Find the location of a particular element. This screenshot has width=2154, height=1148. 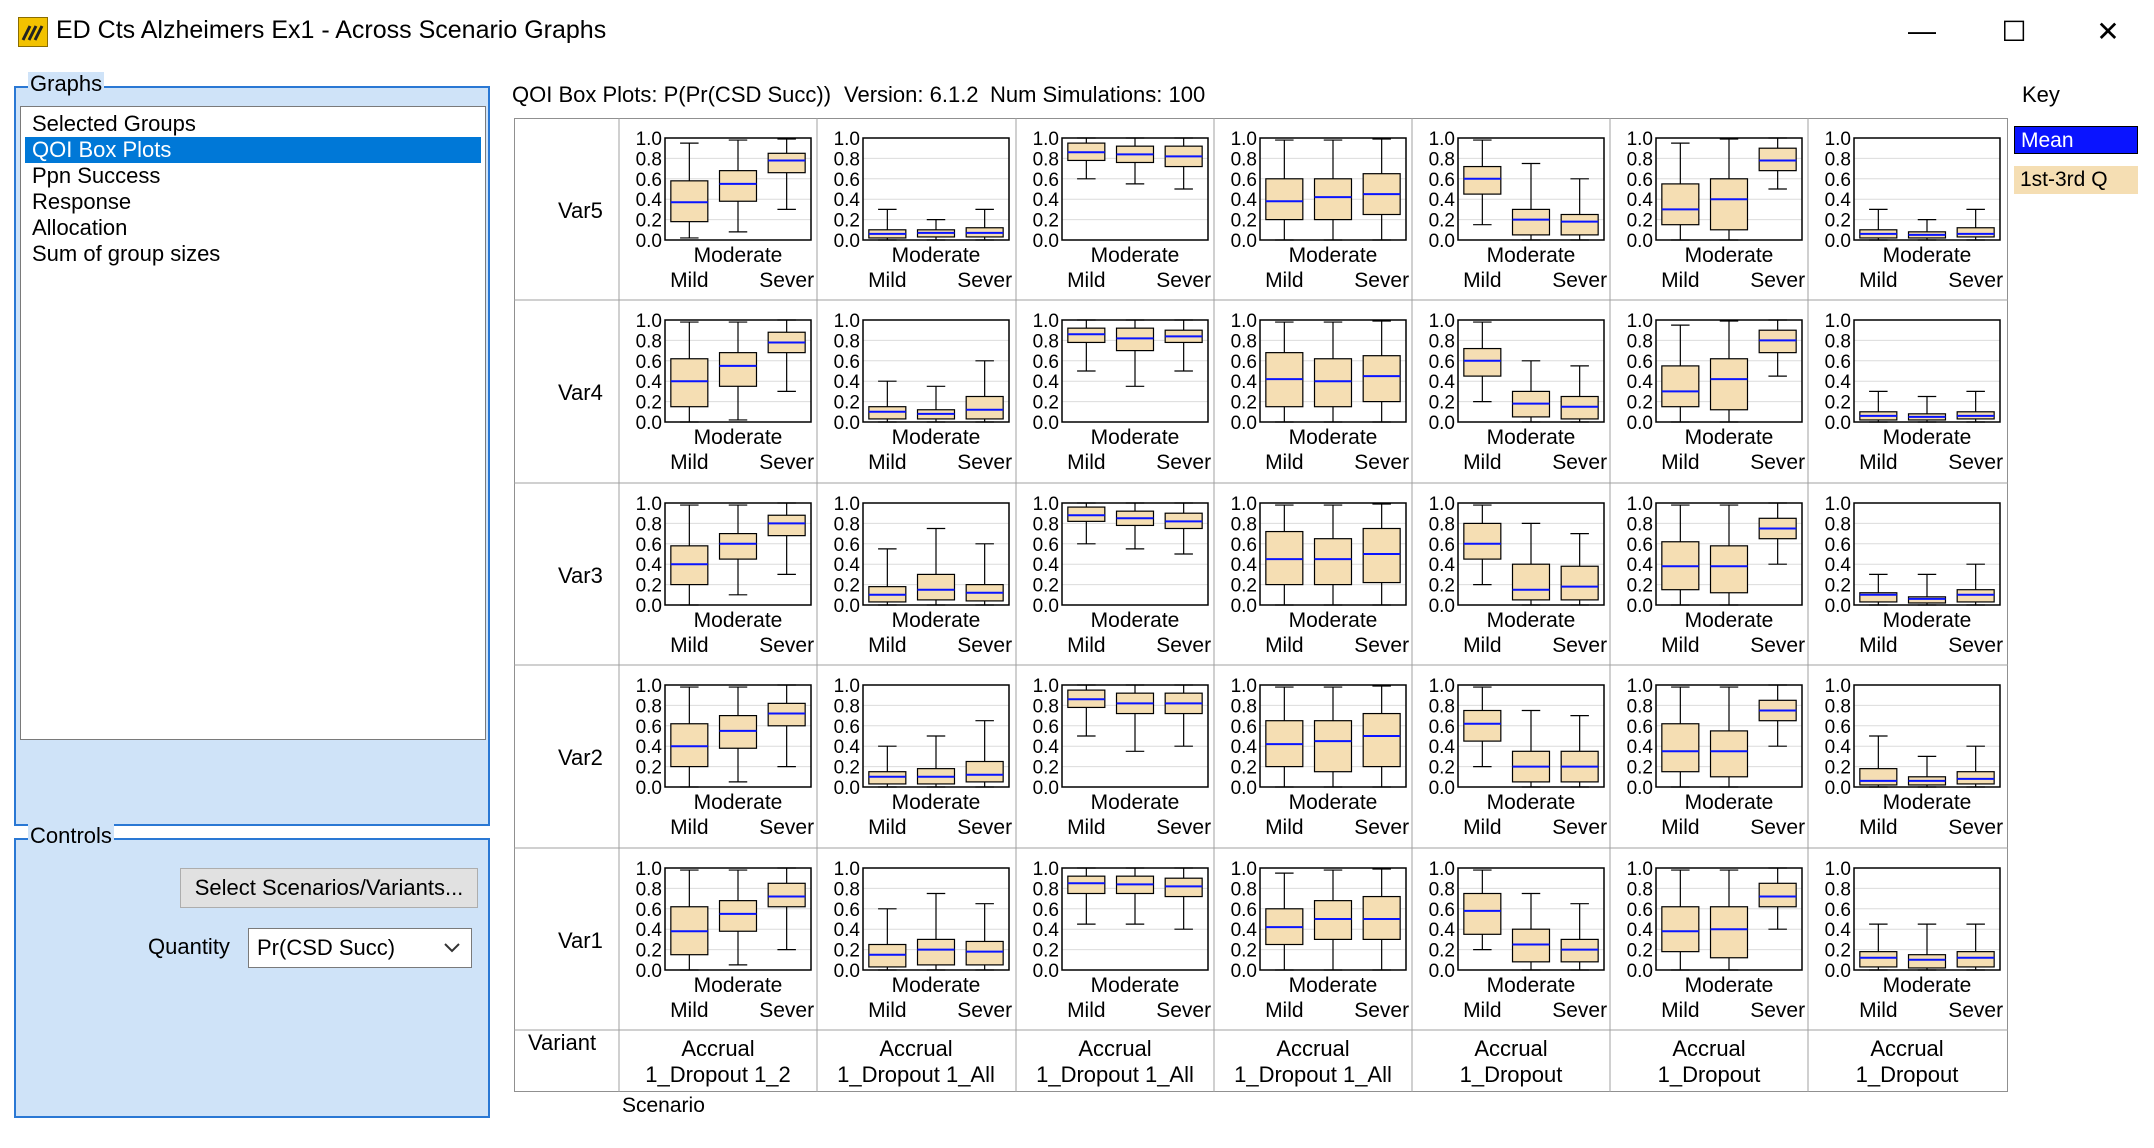

list-item-selected-groups: Selected Groups is located at coordinates (114, 123).